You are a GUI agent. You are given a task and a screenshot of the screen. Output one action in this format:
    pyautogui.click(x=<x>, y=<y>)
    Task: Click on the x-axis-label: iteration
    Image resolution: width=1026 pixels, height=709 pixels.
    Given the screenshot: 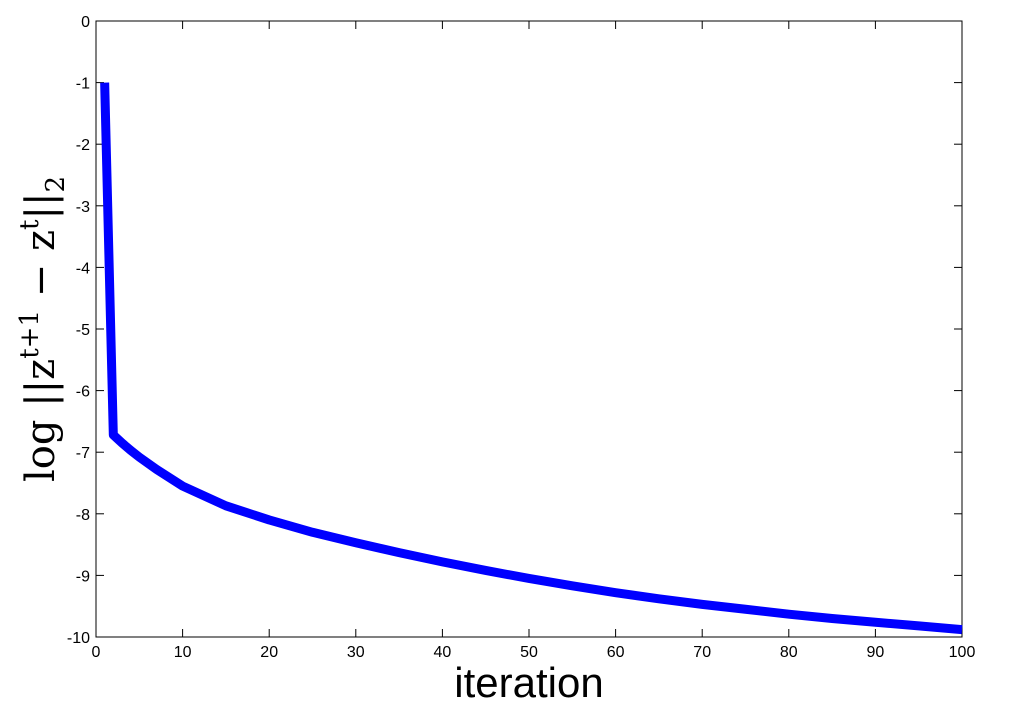 What is the action you would take?
    pyautogui.click(x=528, y=682)
    